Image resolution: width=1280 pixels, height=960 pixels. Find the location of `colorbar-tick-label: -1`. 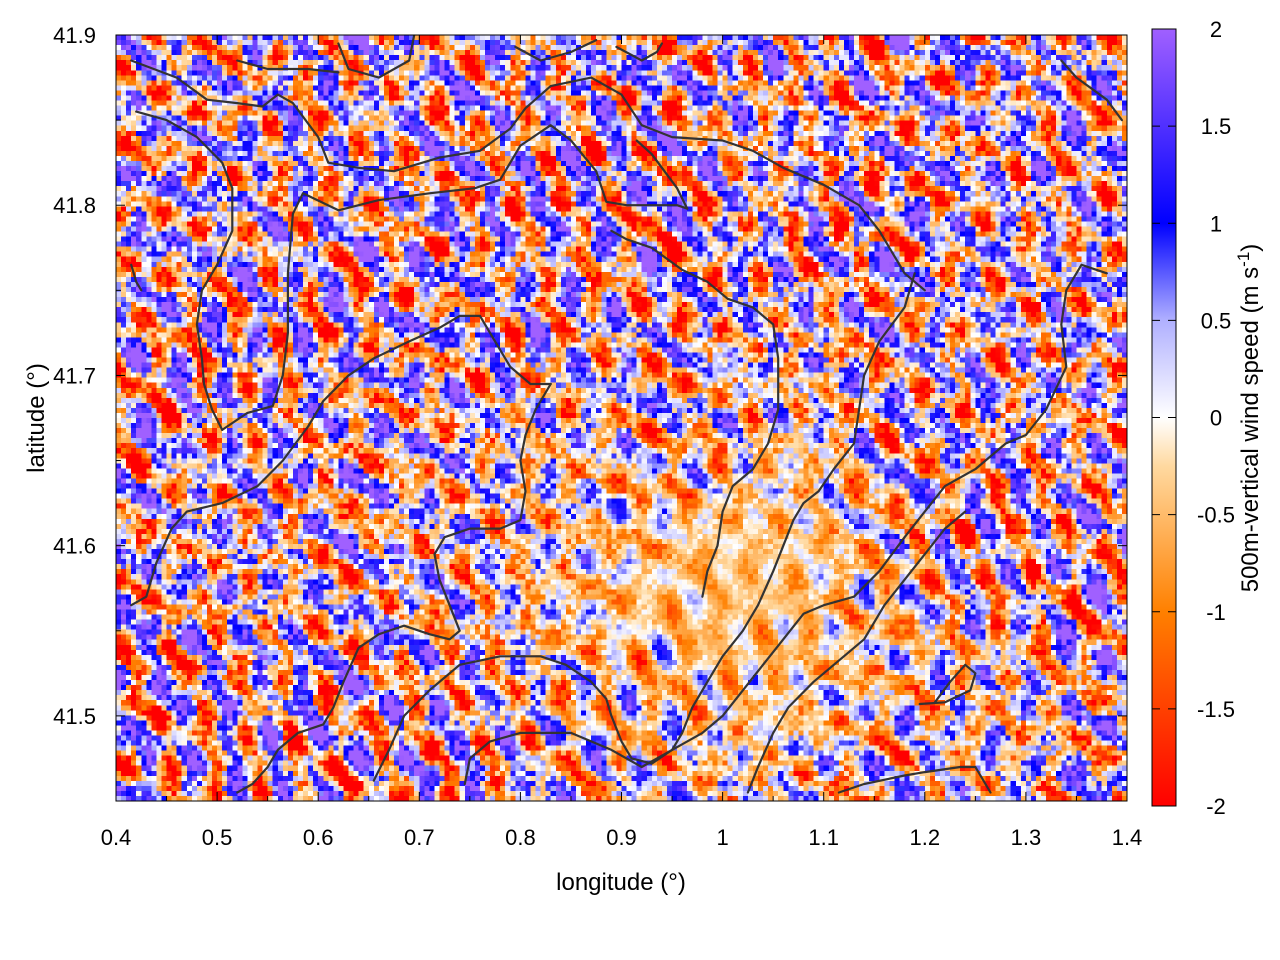

colorbar-tick-label: -1 is located at coordinates (1216, 612).